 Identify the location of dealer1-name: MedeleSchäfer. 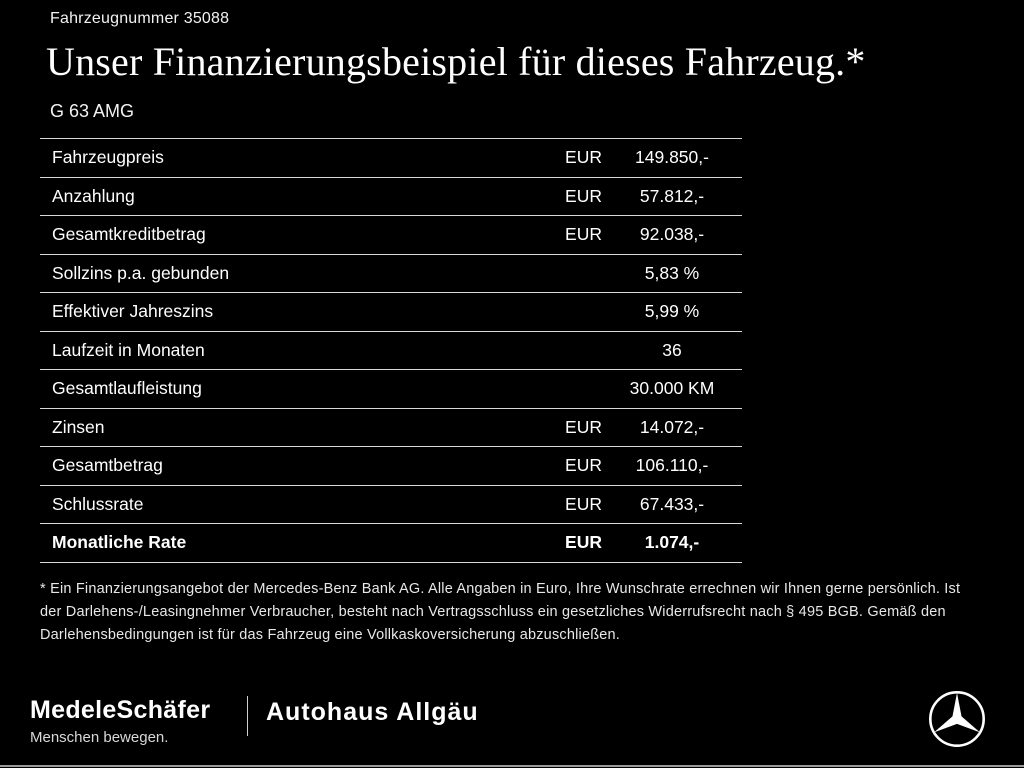
(120, 710).